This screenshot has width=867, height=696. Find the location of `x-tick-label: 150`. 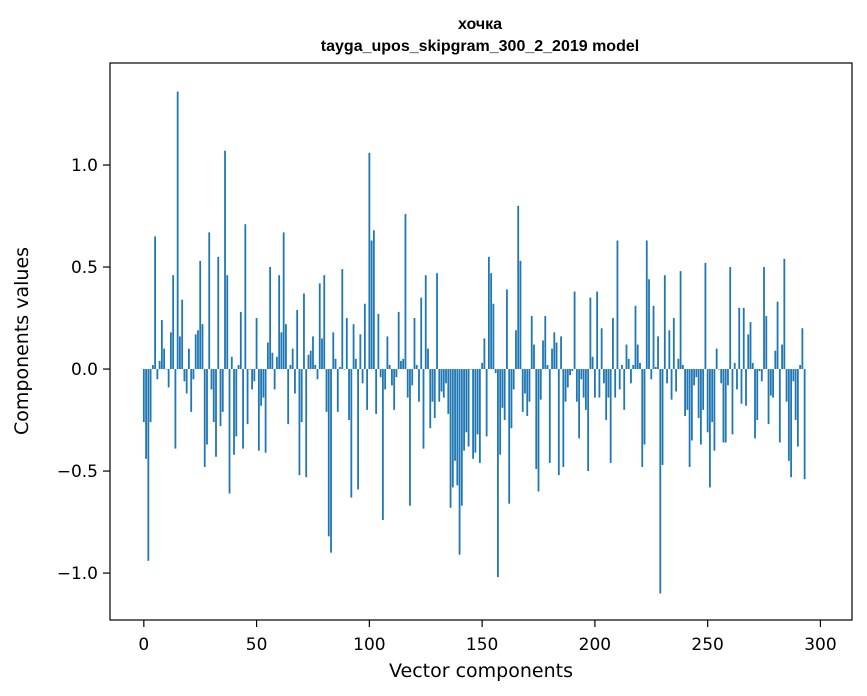

x-tick-label: 150 is located at coordinates (482, 645).